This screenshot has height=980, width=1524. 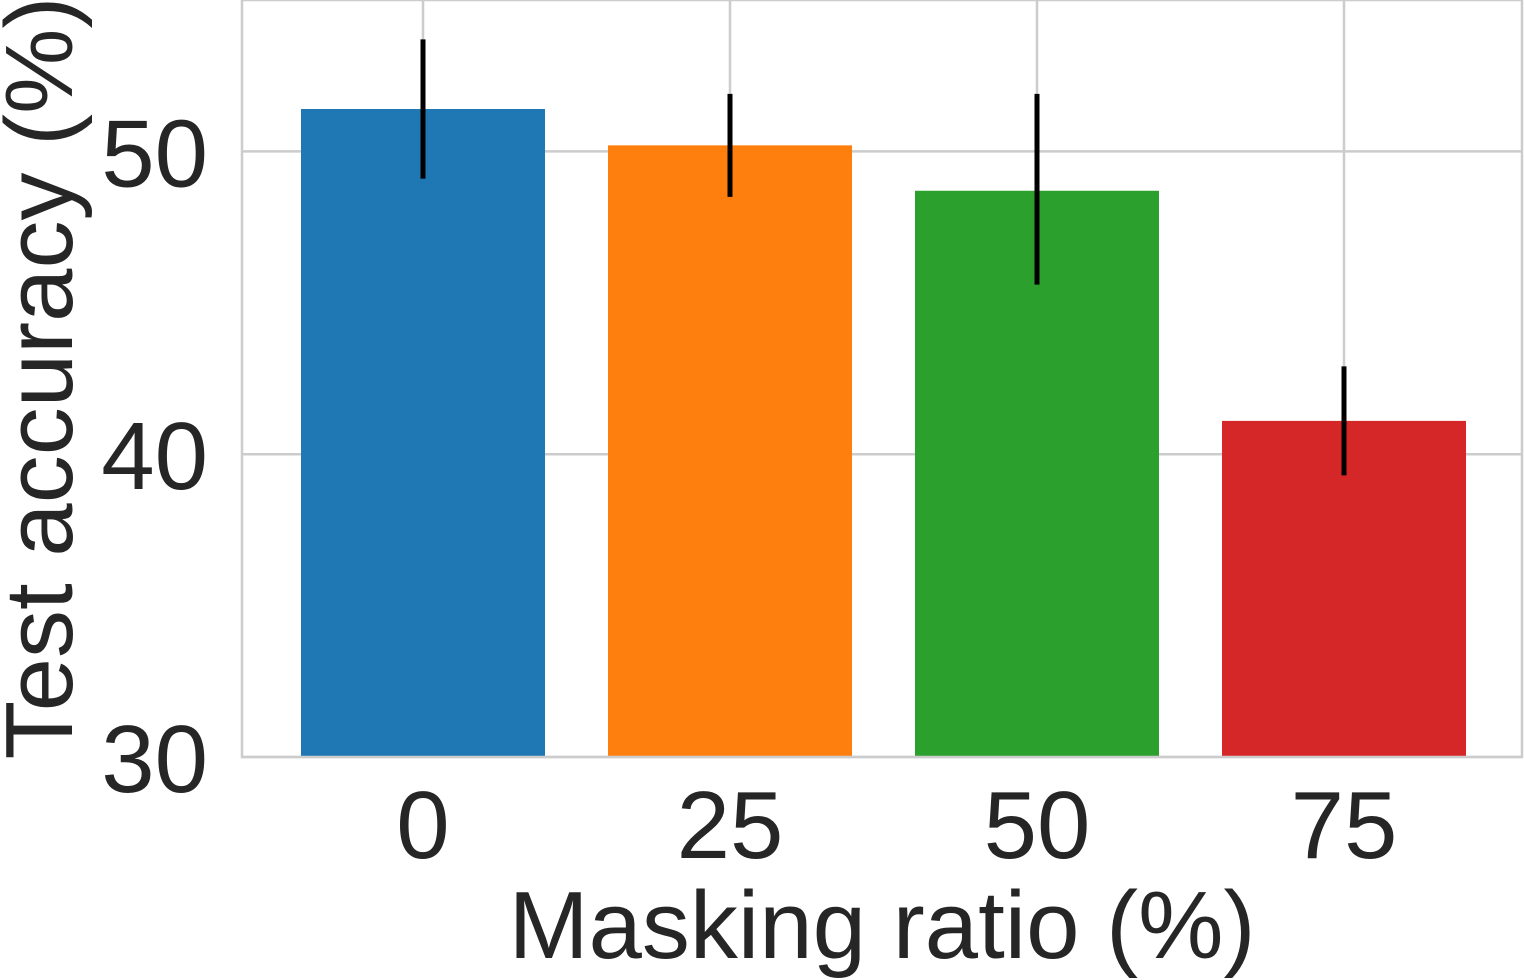 I want to click on x-tick-labels: 0 25 50 75, so click(x=896, y=825).